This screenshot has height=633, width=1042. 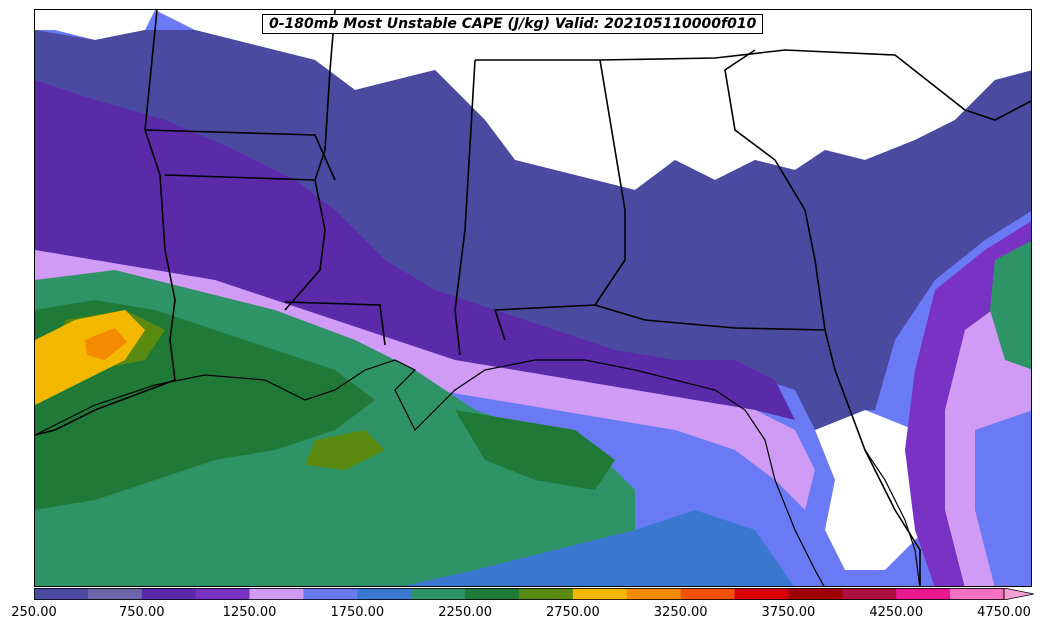 I want to click on colorbar-tick-label: 1750.00, so click(x=357, y=612).